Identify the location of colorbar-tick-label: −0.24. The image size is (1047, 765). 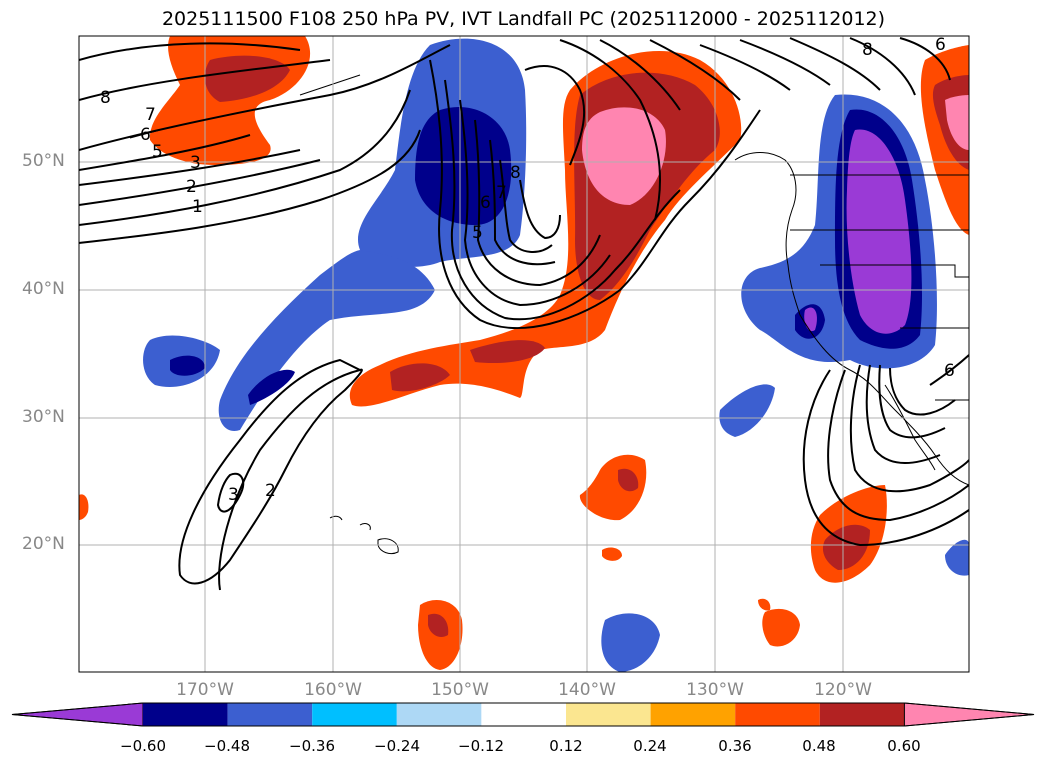
(397, 746).